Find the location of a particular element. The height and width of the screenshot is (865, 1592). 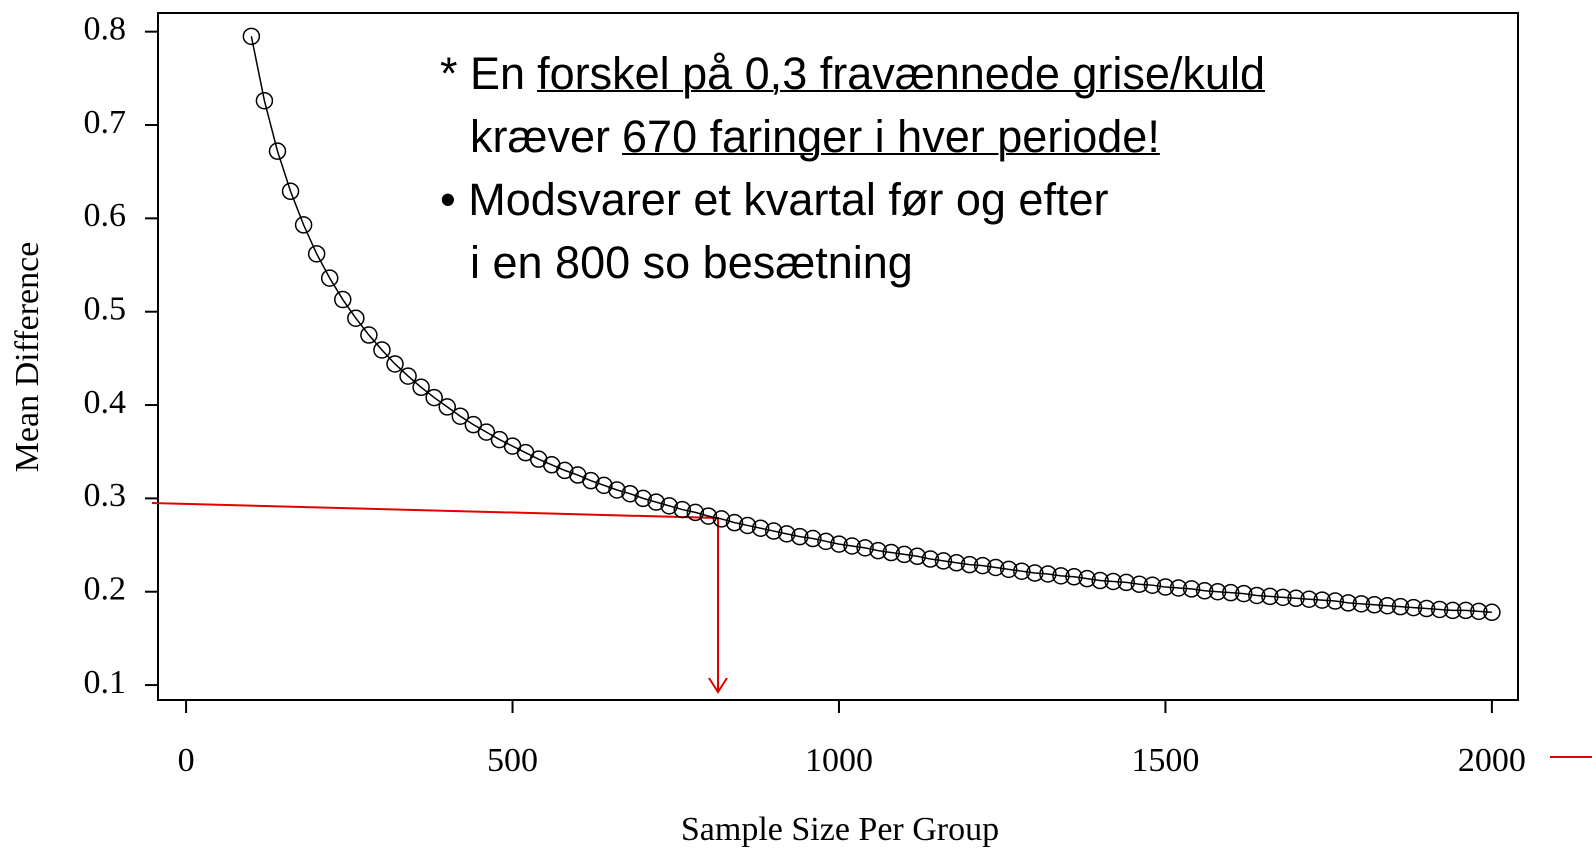

annotation-text: forskel på 0,3 fravænnede grise/kuld is located at coordinates (901, 73).